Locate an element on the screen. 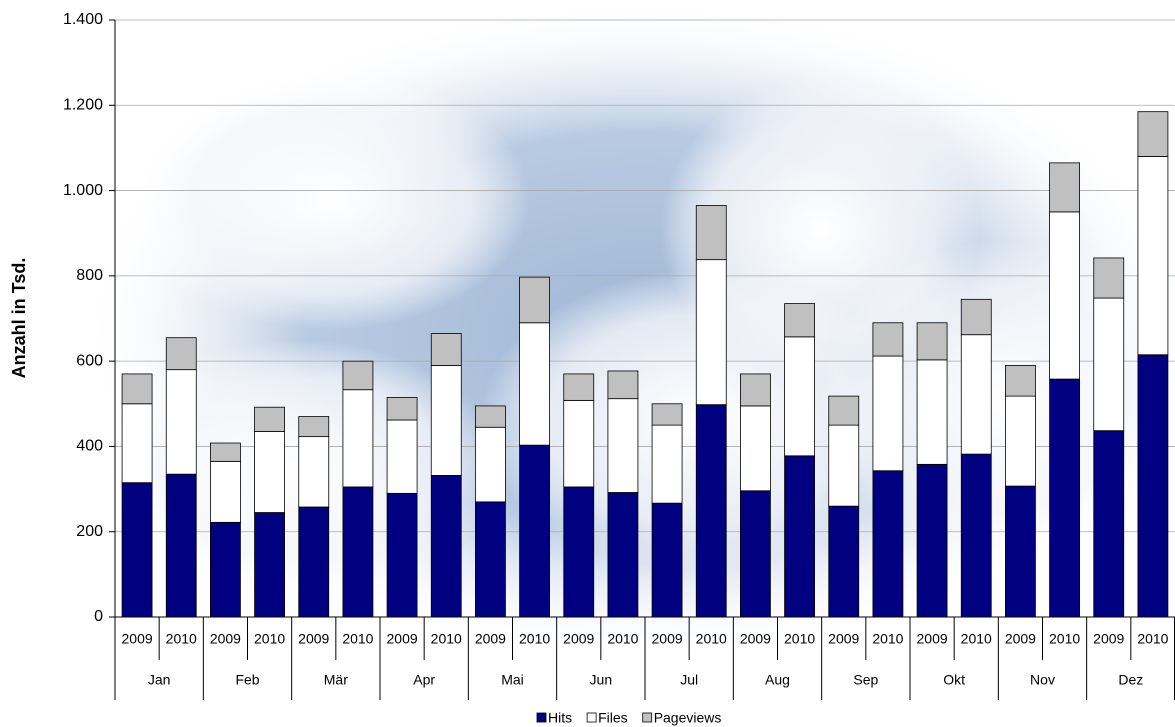 Image resolution: width=1175 pixels, height=727 pixels. y-tick-label: 800 is located at coordinates (89, 275).